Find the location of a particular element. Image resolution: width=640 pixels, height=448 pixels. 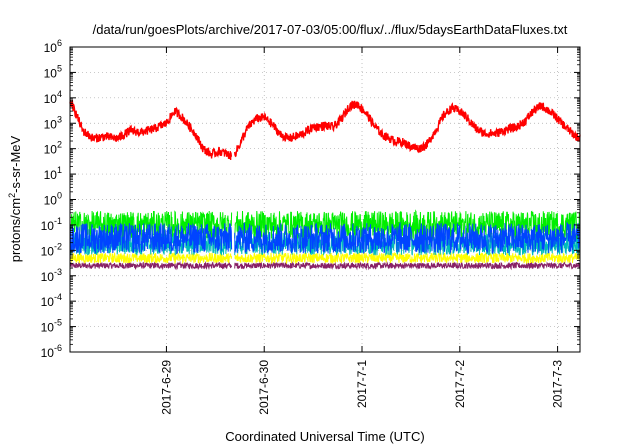

y-axis-label-unit: protons/cm is located at coordinates (15, 230).